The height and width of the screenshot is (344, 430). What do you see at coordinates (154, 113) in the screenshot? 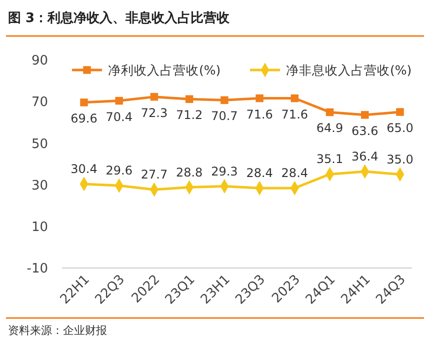
I see `data-label: 72.3` at bounding box center [154, 113].